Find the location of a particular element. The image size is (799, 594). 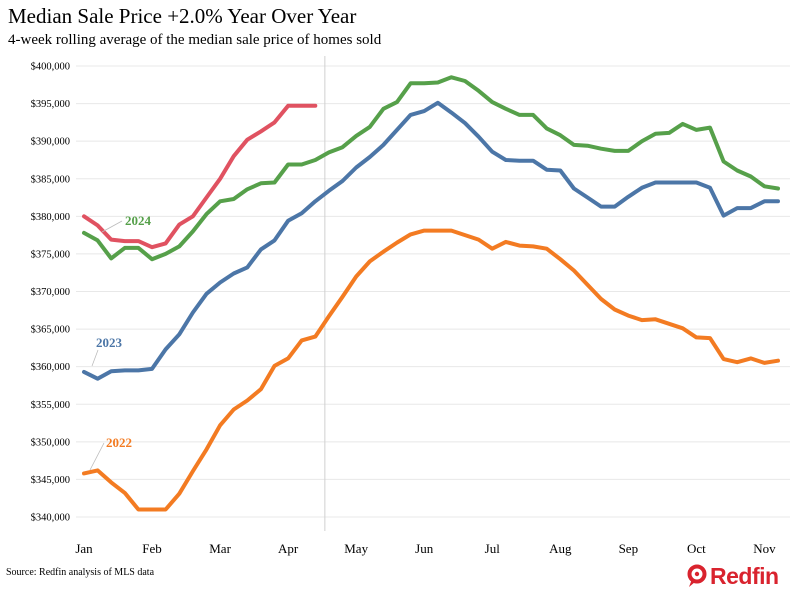

x-tick-label: Feb is located at coordinates (152, 548).